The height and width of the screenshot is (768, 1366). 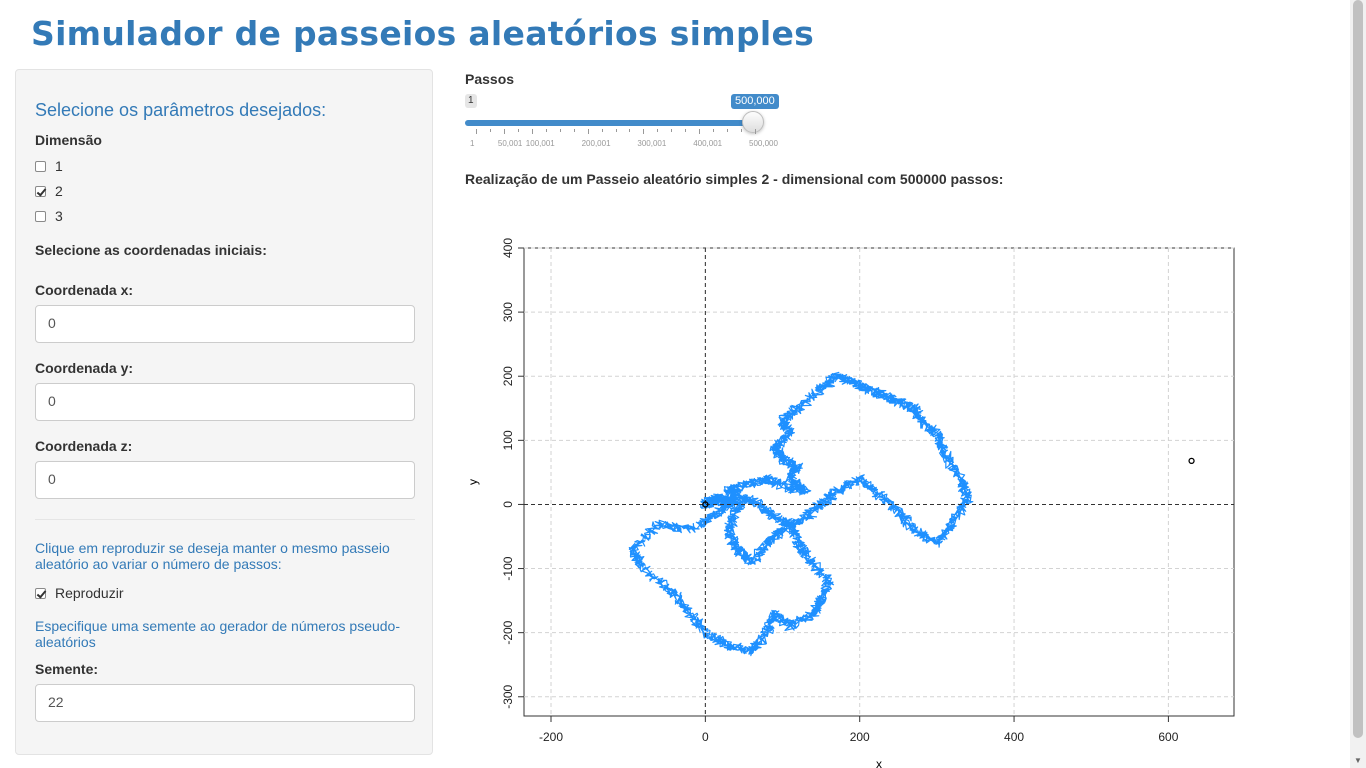 I want to click on x-tick-label: 200, so click(x=860, y=737).